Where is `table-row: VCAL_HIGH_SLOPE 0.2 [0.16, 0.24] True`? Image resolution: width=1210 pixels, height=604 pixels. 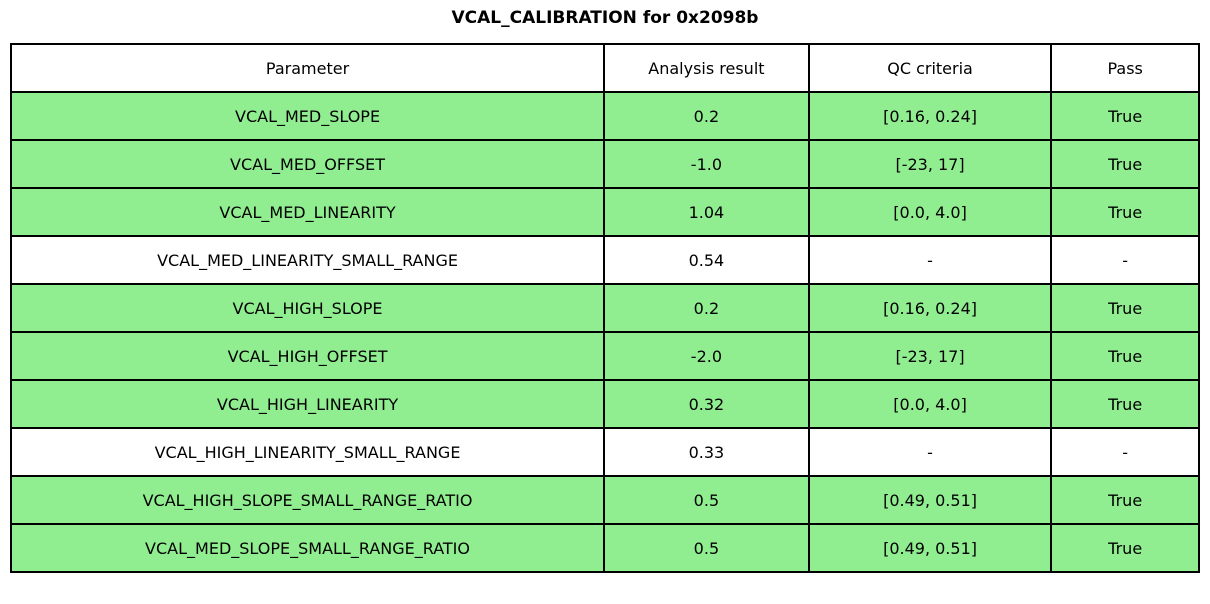 table-row: VCAL_HIGH_SLOPE 0.2 [0.16, 0.24] True is located at coordinates (604, 308).